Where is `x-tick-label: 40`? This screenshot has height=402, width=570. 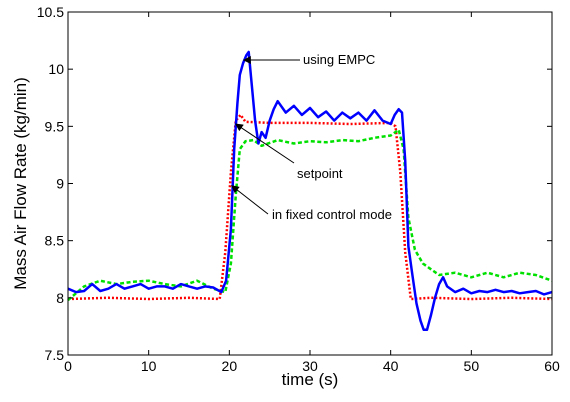 x-tick-label: 40 is located at coordinates (391, 366).